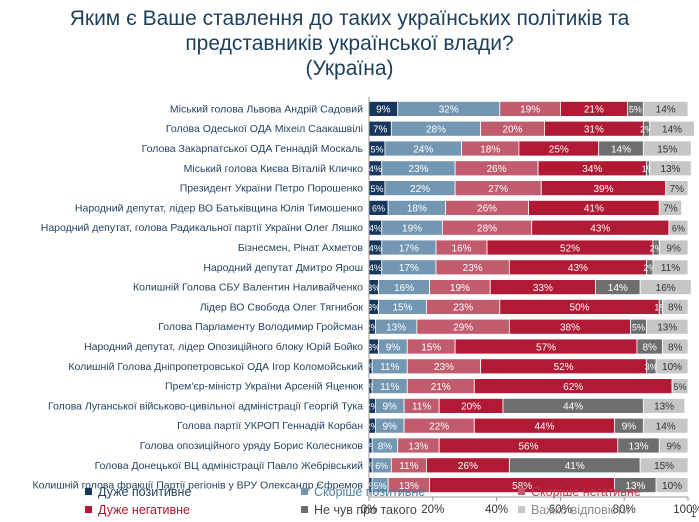 The height and width of the screenshot is (522, 699). Describe the element at coordinates (496, 510) in the screenshot. I see `x-tick-label: 40%` at that location.